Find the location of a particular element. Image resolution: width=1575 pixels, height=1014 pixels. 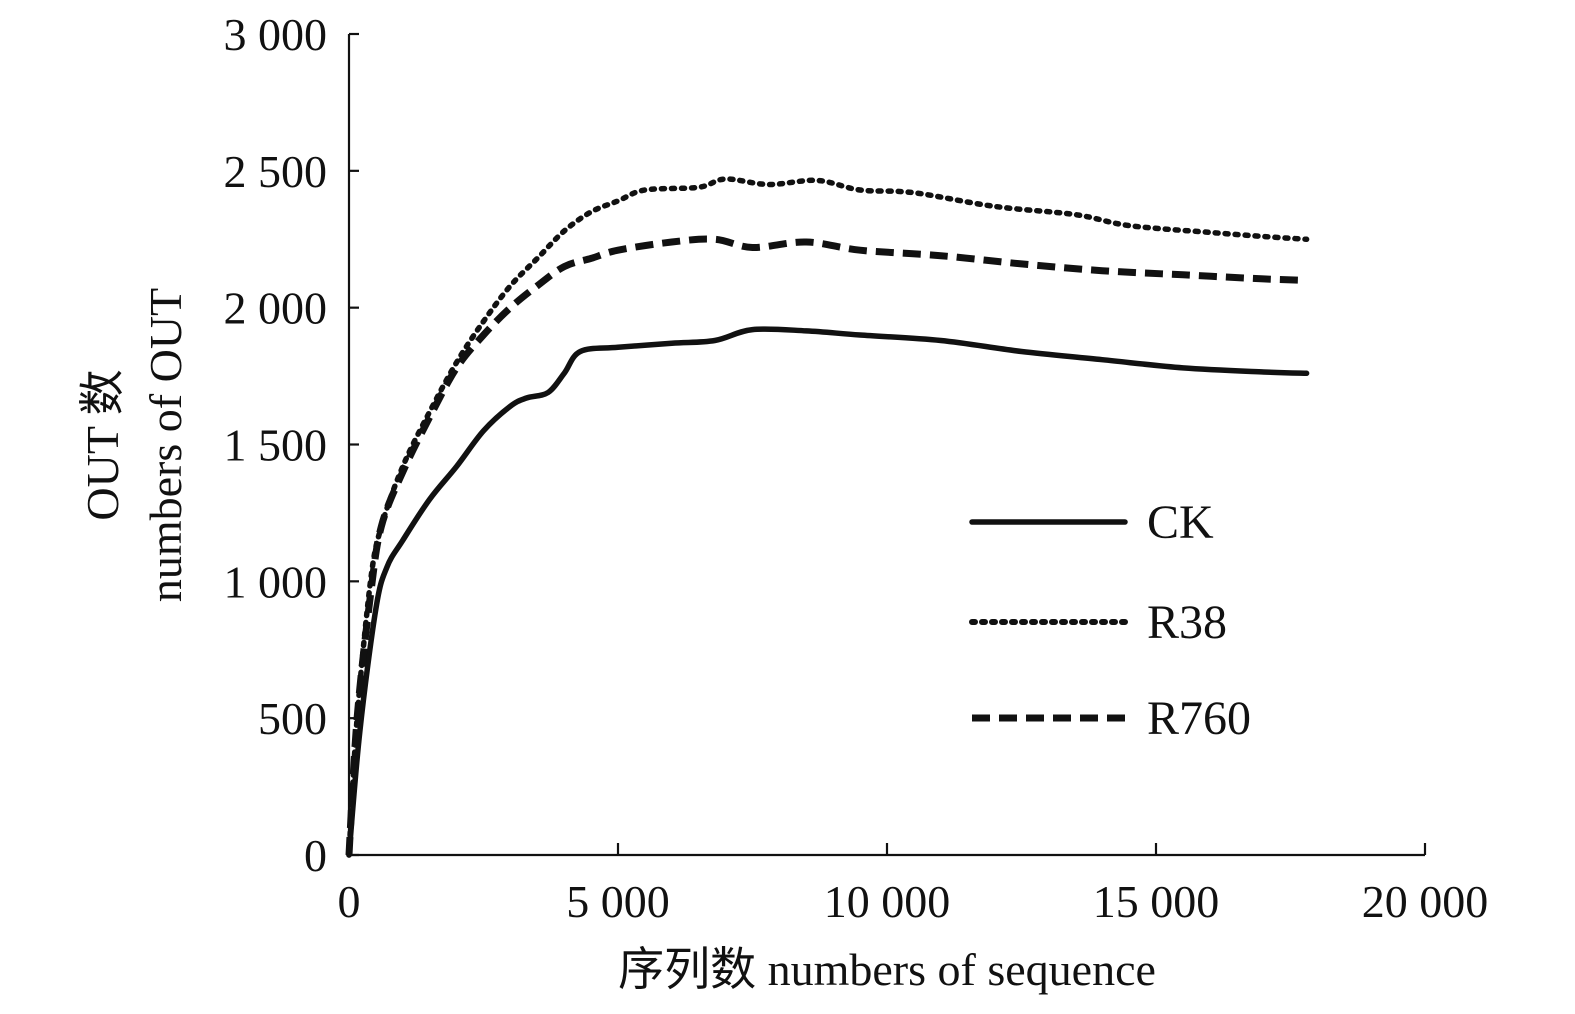

y-axis-title-line-2: numbers of OUT is located at coordinates (165, 445).